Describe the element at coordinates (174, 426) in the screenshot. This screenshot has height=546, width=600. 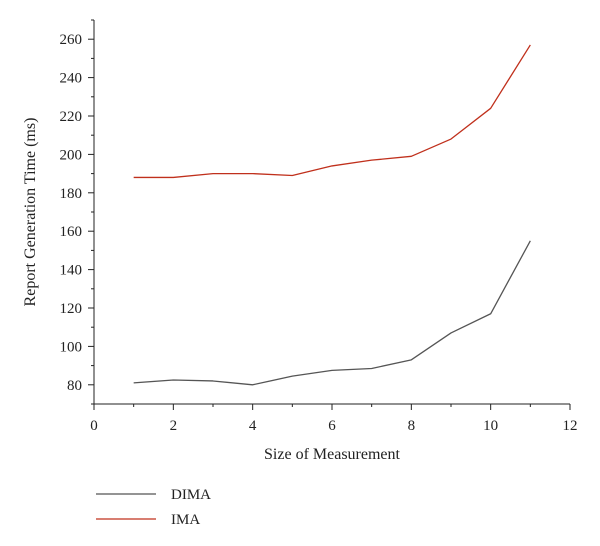
I see `x-tick-label: 2` at that location.